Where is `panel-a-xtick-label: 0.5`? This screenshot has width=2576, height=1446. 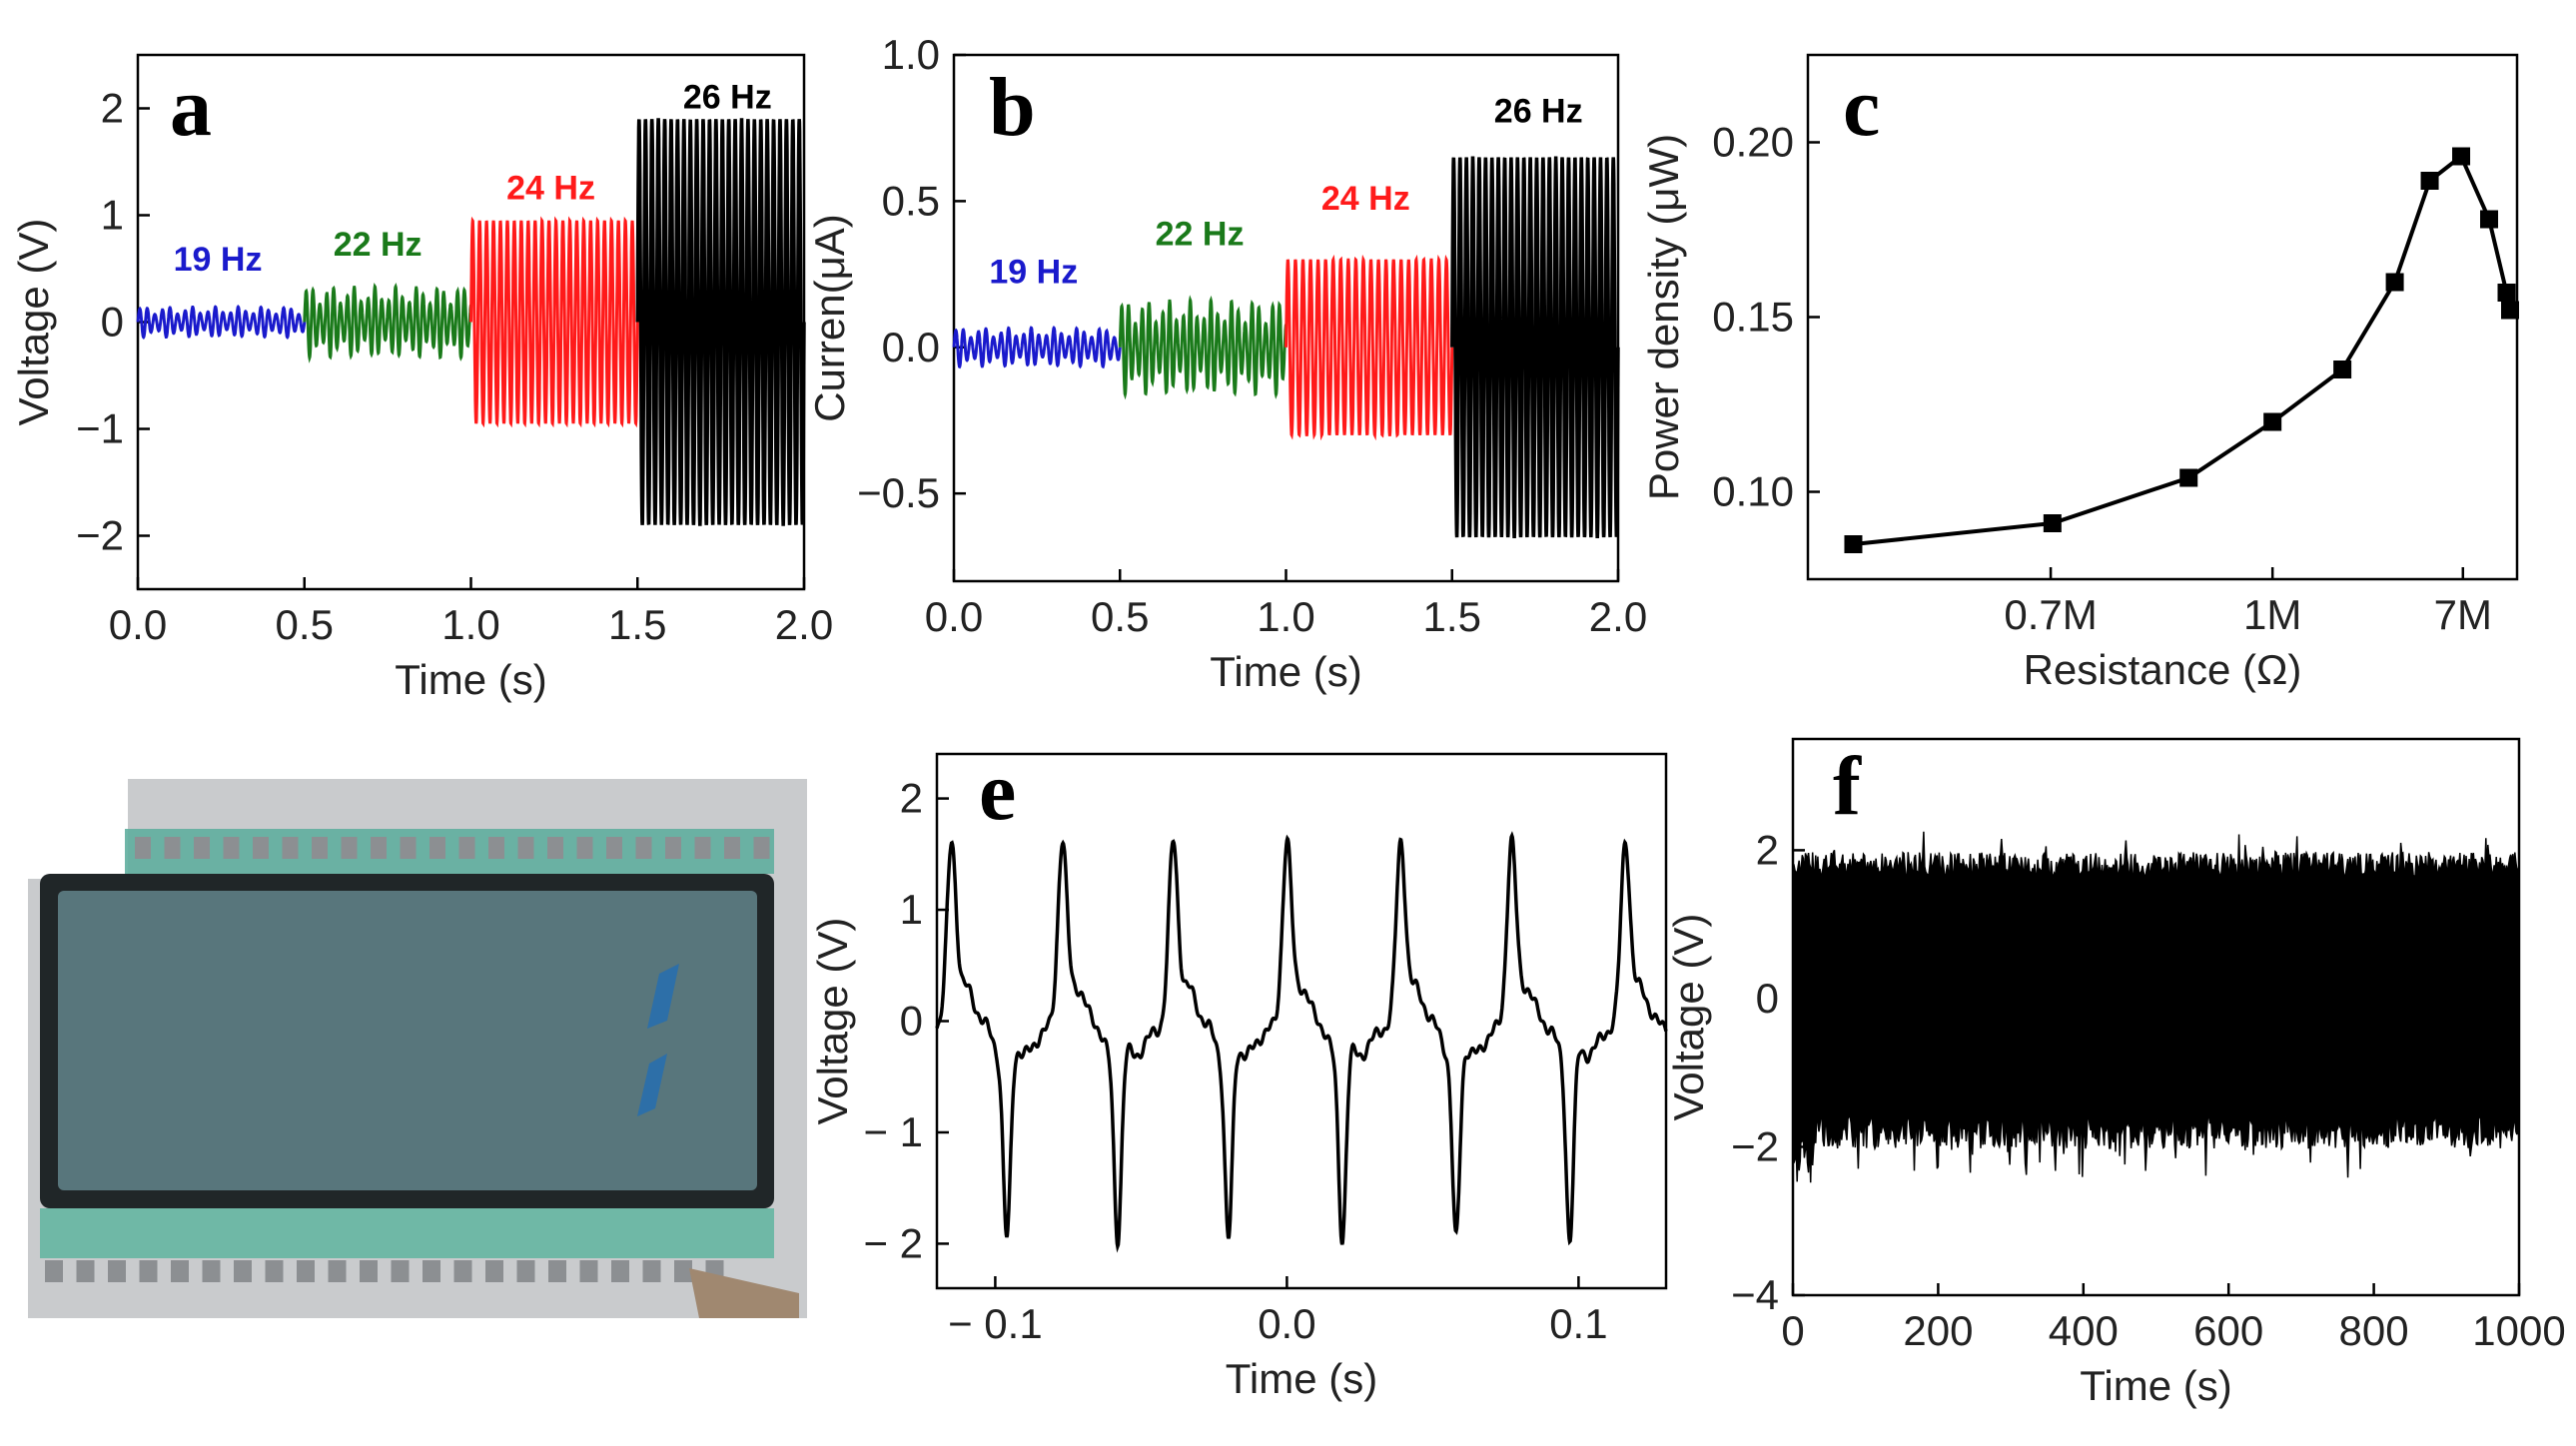
panel-a-xtick-label: 0.5 is located at coordinates (305, 624).